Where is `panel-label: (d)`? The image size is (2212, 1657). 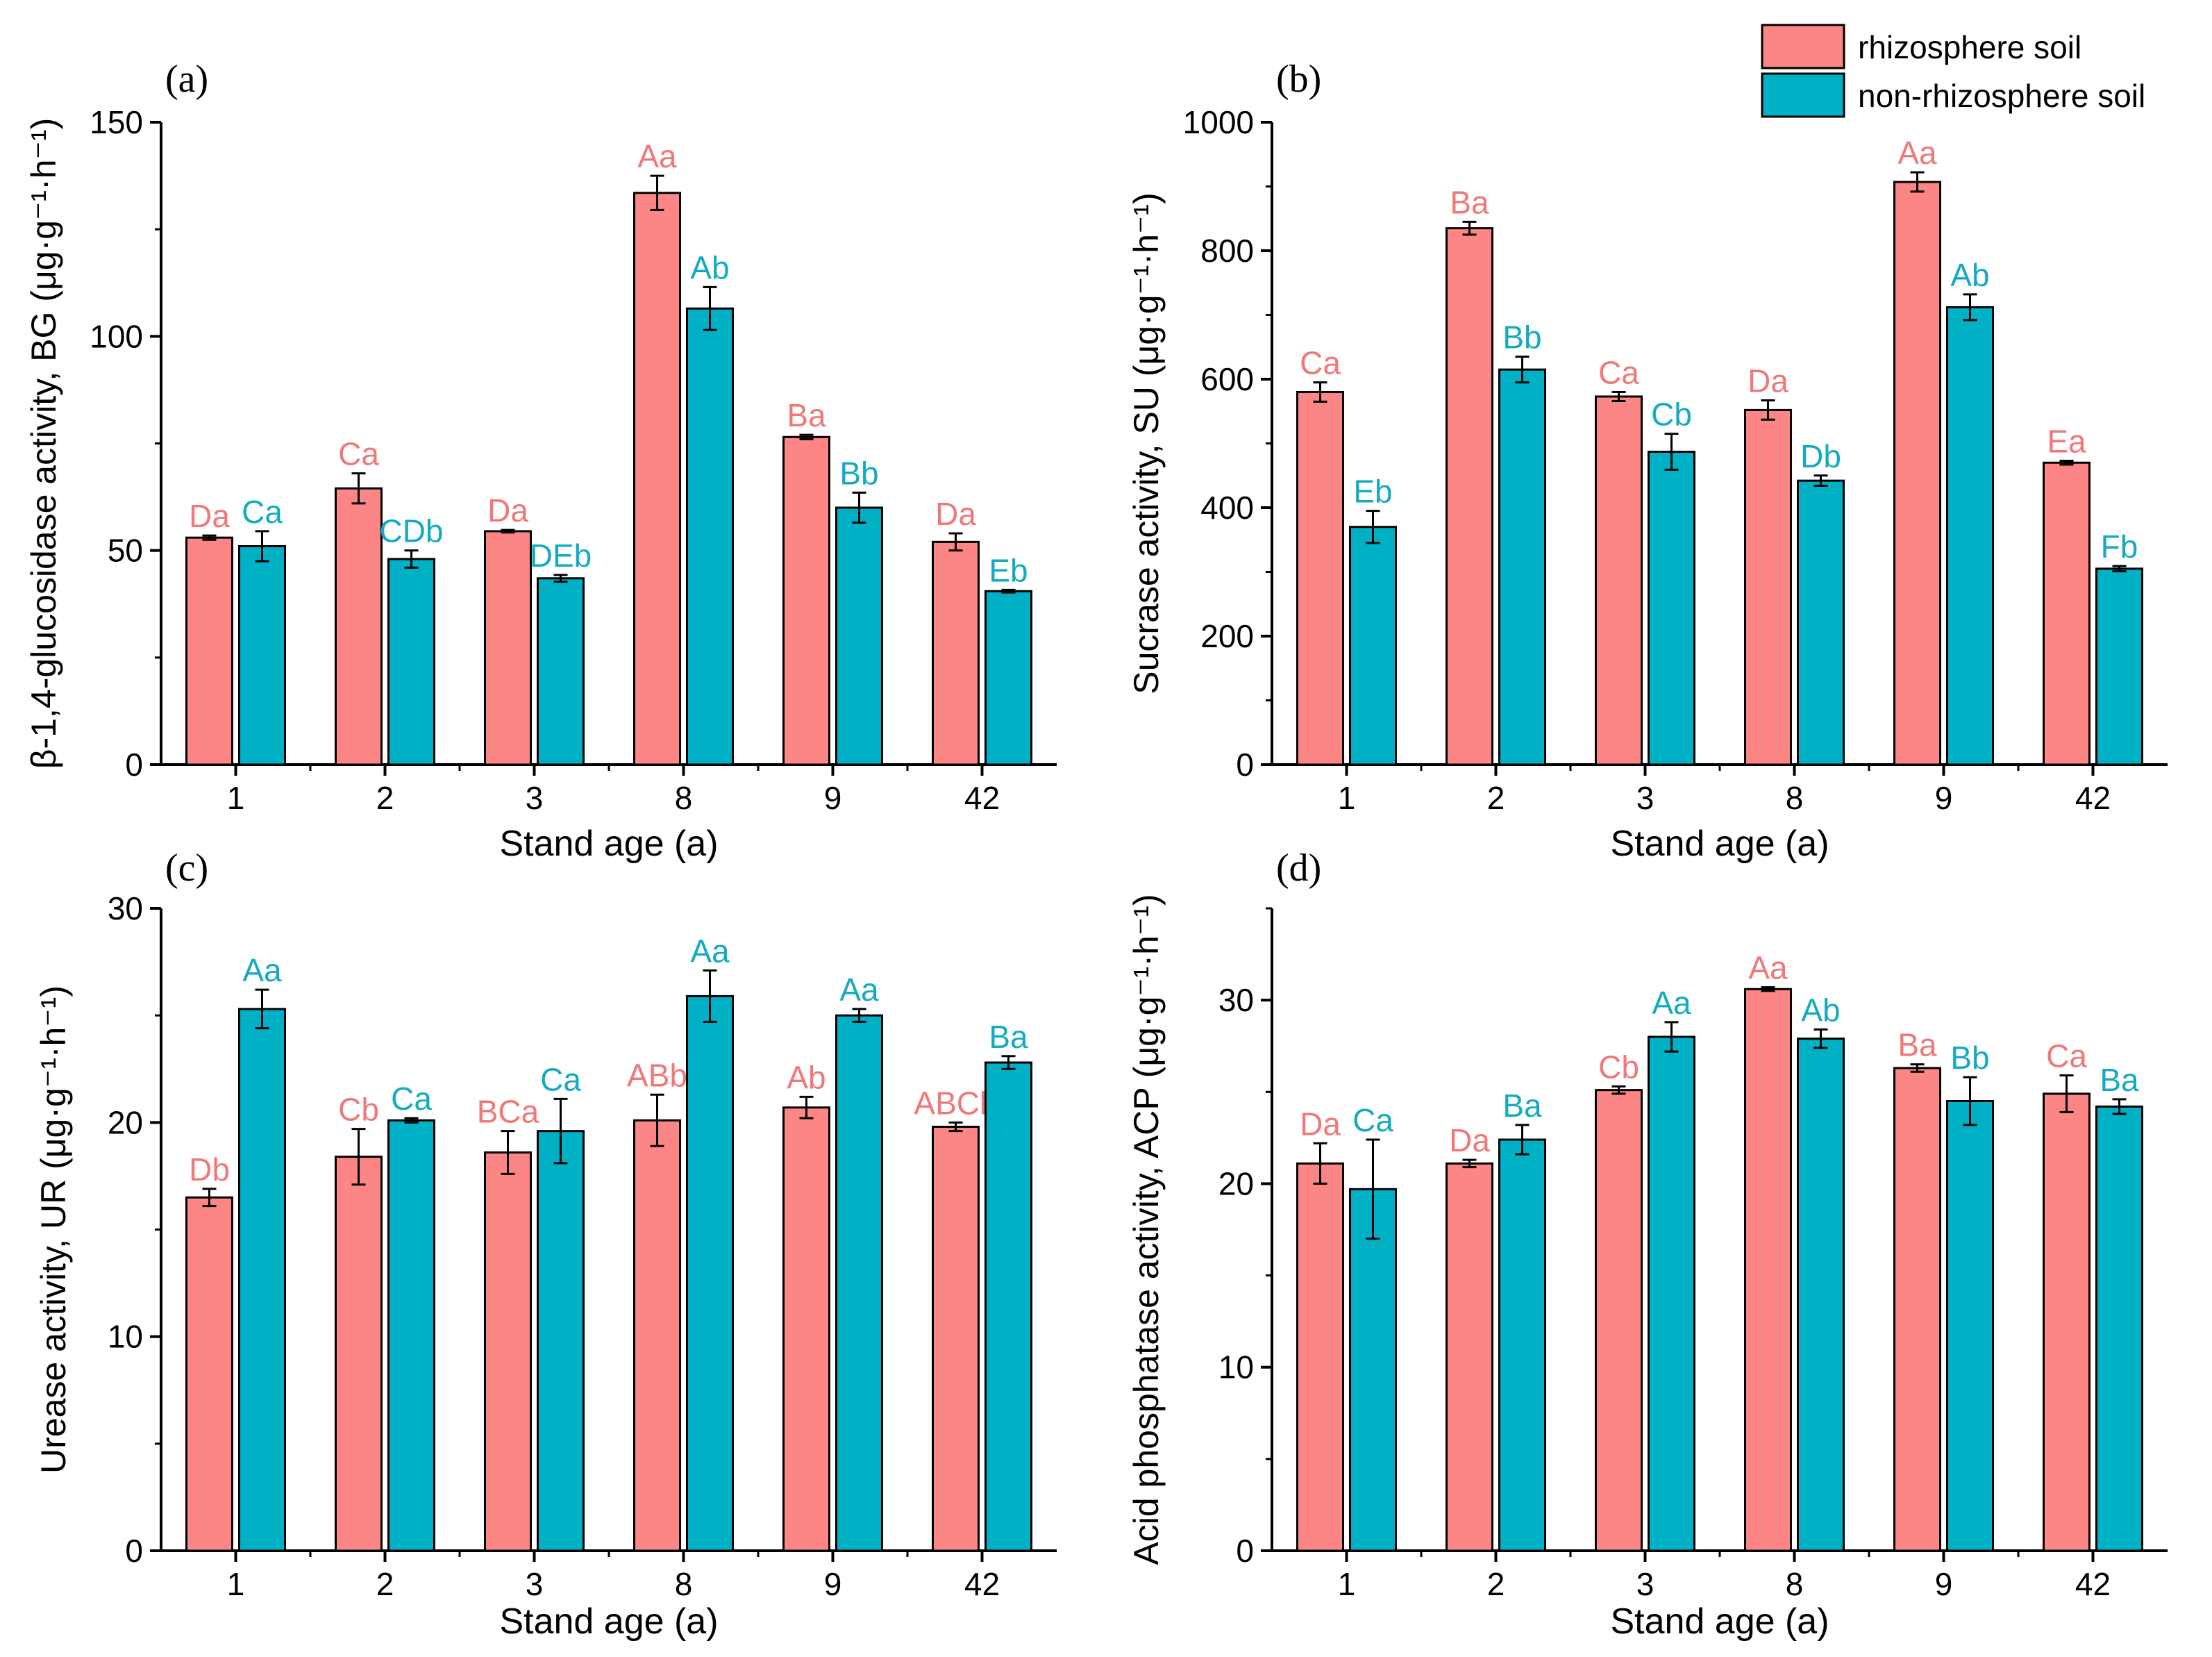
panel-label: (d) is located at coordinates (1298, 868).